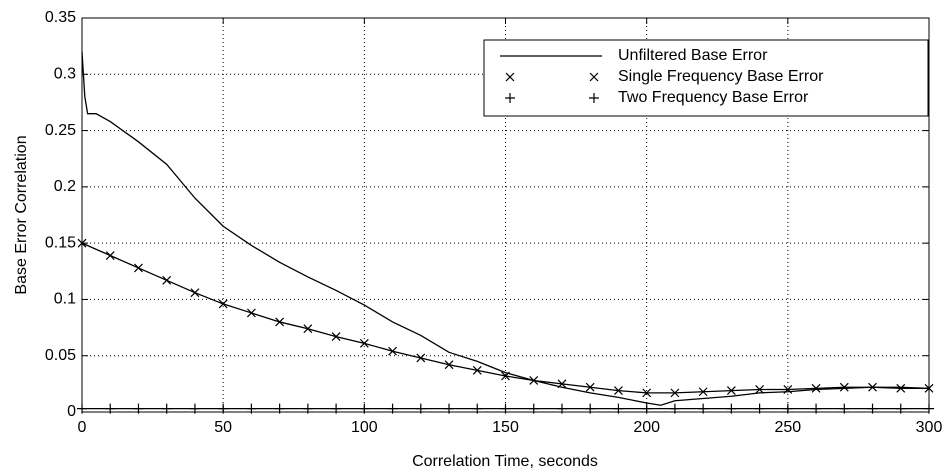 This screenshot has width=952, height=472. What do you see at coordinates (21, 214) in the screenshot?
I see `y-axis-label: Base Error Correlation` at bounding box center [21, 214].